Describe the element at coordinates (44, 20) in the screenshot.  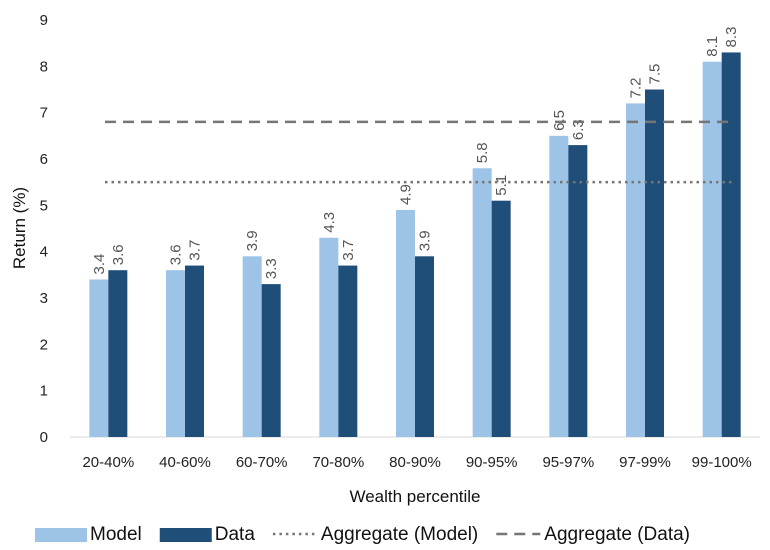
I see `y-tick-label: 9` at that location.